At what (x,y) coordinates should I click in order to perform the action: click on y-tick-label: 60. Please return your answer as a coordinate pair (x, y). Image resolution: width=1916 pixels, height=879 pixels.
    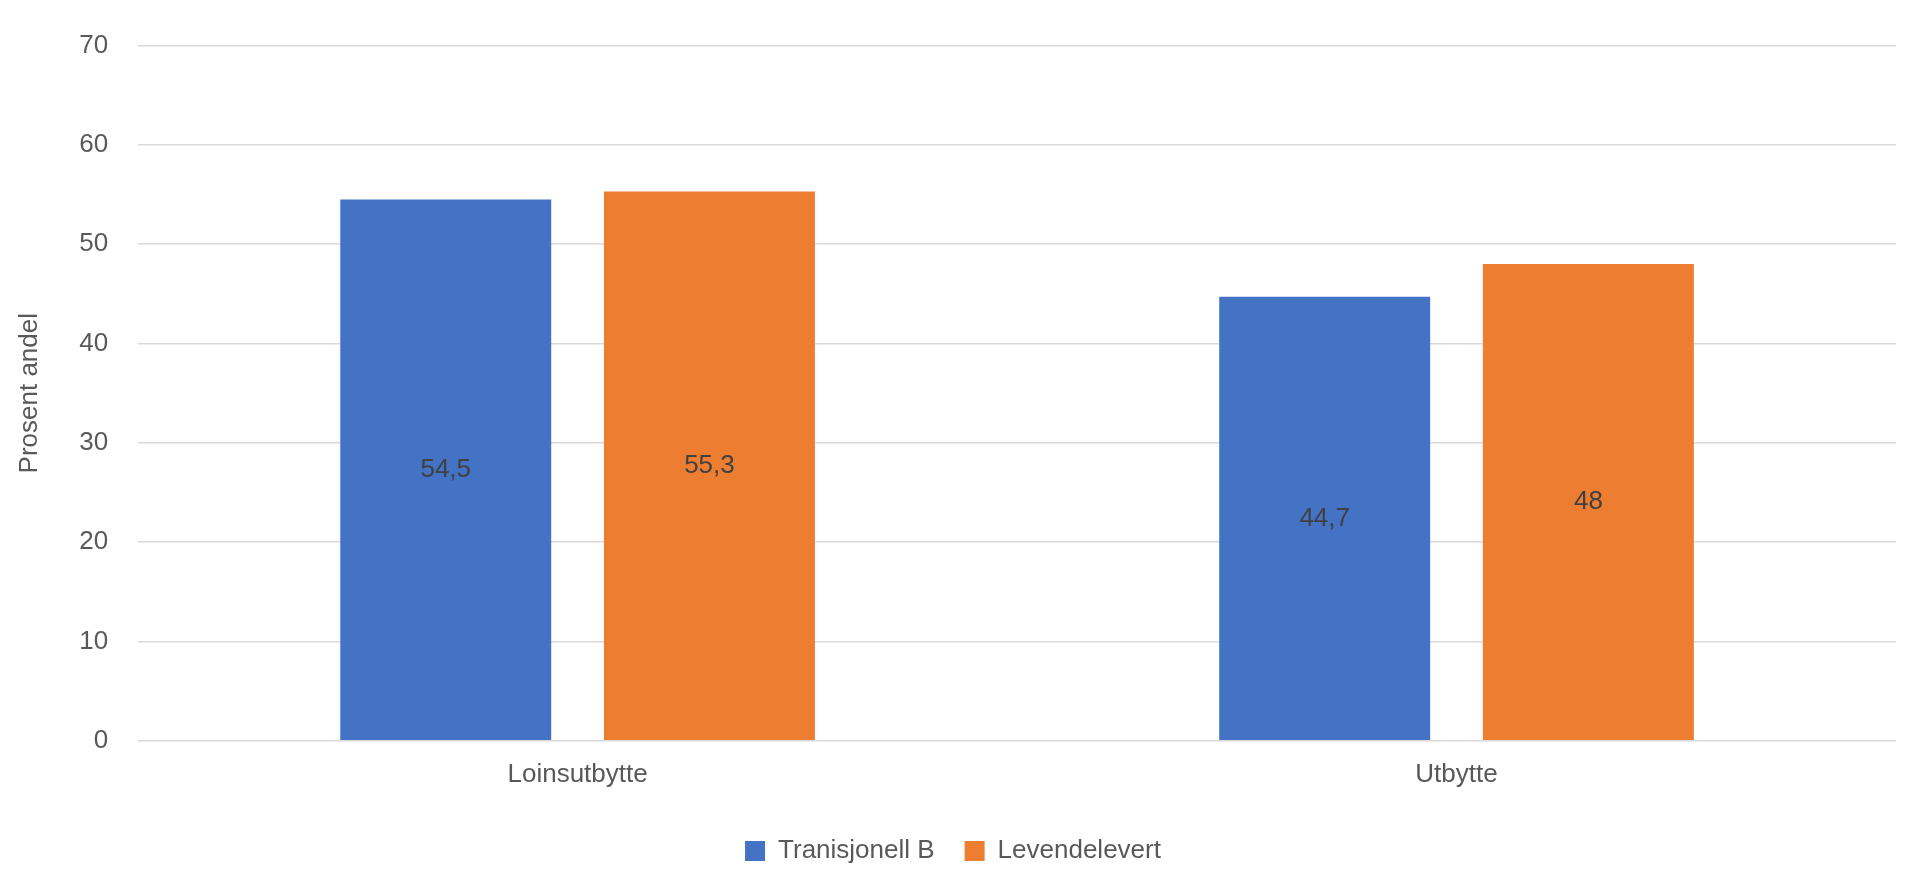
    Looking at the image, I should click on (94, 143).